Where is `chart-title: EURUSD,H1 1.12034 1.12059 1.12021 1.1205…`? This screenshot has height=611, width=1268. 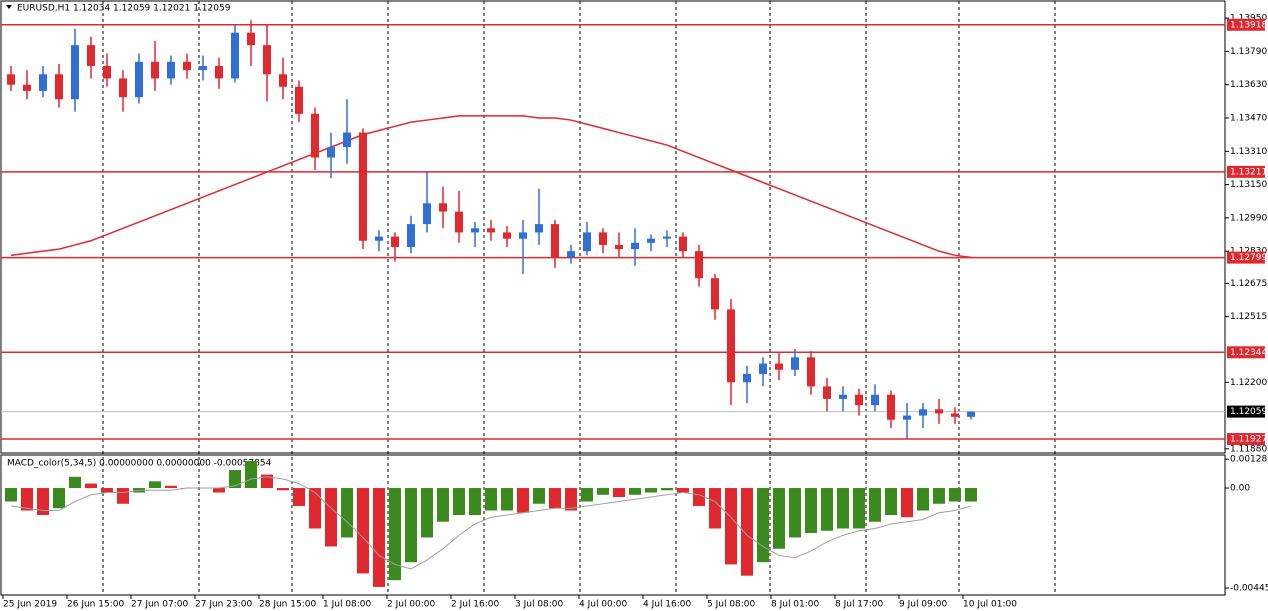
chart-title: EURUSD,H1 1.12034 1.12059 1.12021 1.1205… is located at coordinates (124, 9).